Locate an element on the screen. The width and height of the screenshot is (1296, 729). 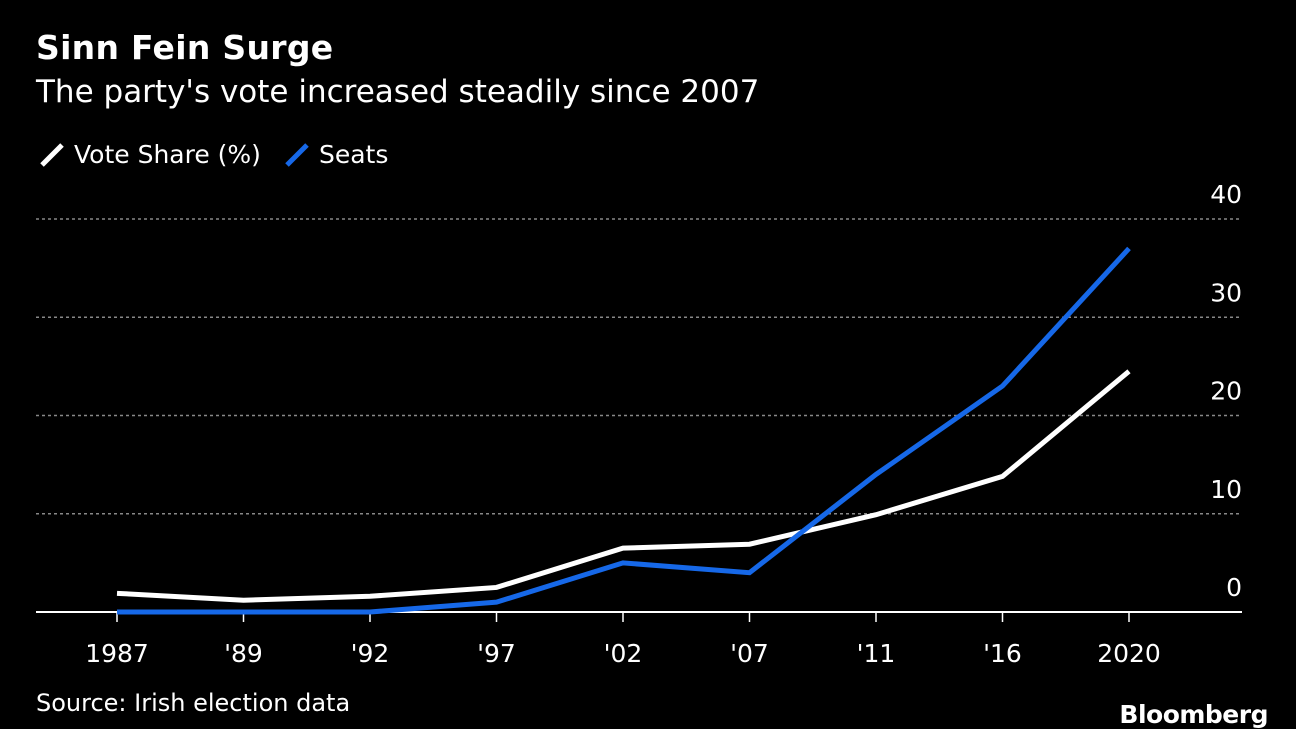
y-tick-label-30: 30 is located at coordinates (1226, 292).